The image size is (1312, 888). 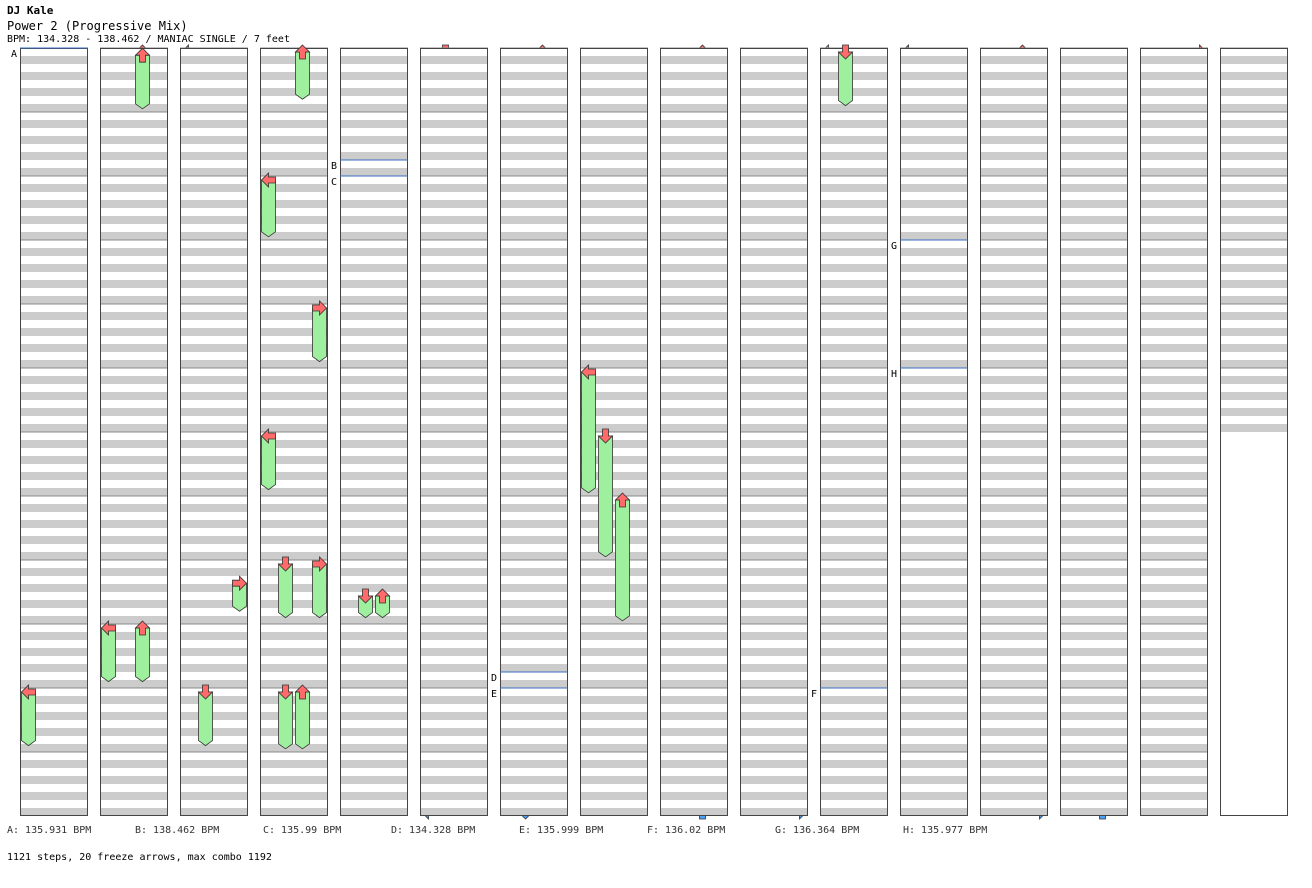 I want to click on chart-column, so click(x=934, y=431).